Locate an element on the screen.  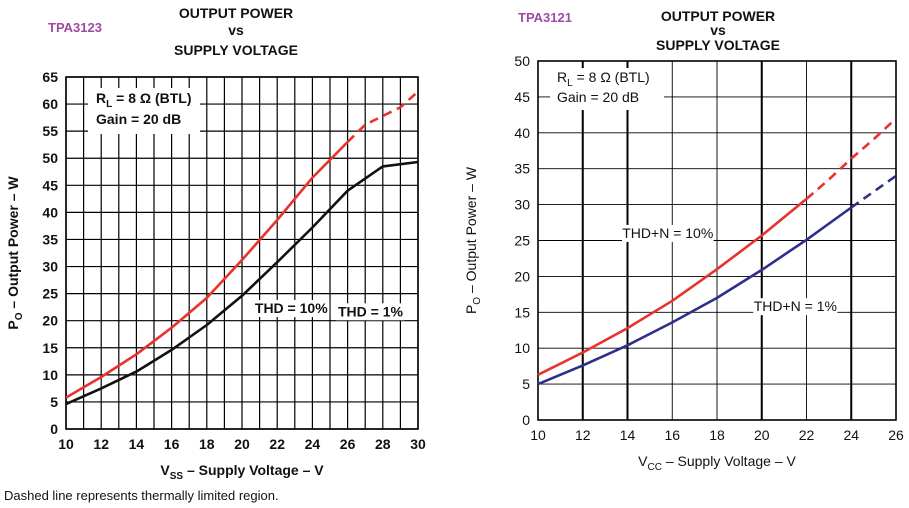
series-label: THD = 1% is located at coordinates (371, 311).